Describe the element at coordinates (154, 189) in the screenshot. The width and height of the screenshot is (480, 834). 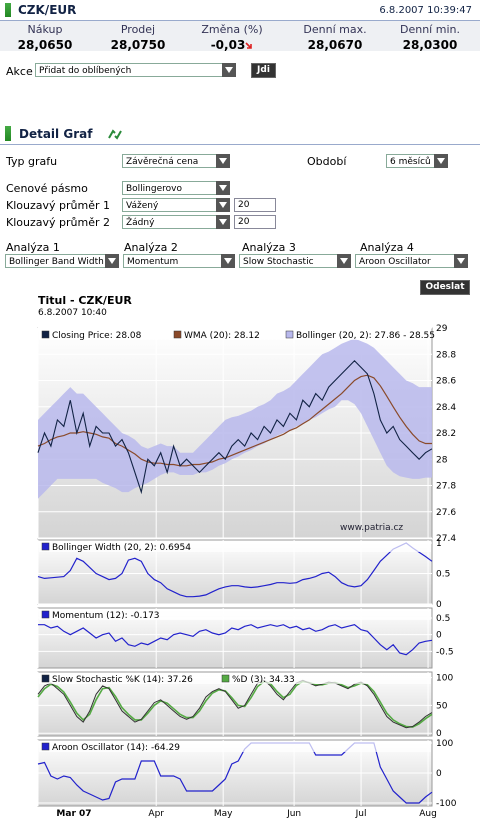
I see `band-value: Bollingerovo` at that location.